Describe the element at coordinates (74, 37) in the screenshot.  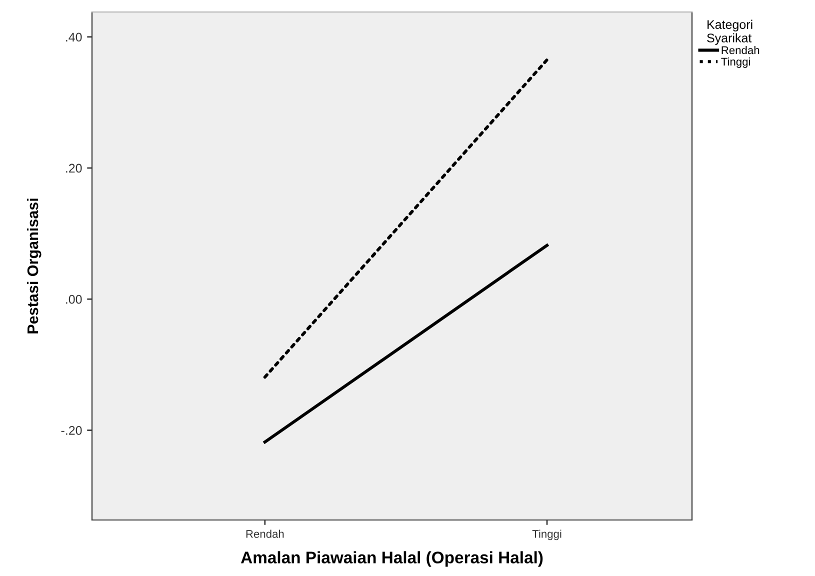
I see `y-tick-label: .40` at that location.